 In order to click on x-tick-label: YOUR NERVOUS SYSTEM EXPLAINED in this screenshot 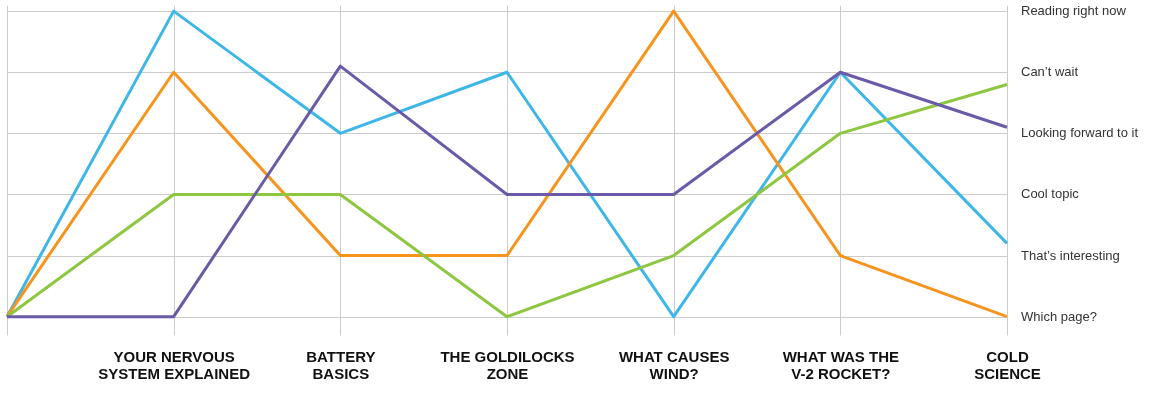, I will do `click(174, 364)`.